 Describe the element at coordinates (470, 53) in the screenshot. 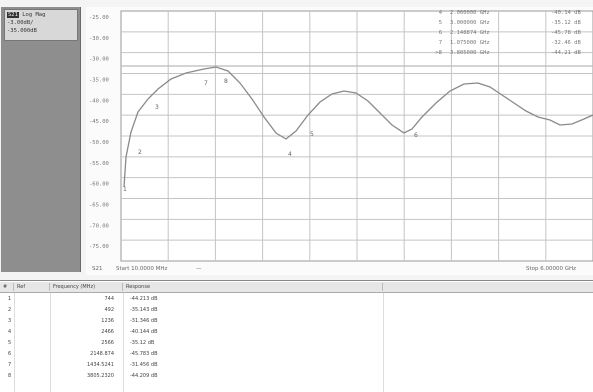

I see `marker-readout-freq: 3.805000 GHz` at that location.